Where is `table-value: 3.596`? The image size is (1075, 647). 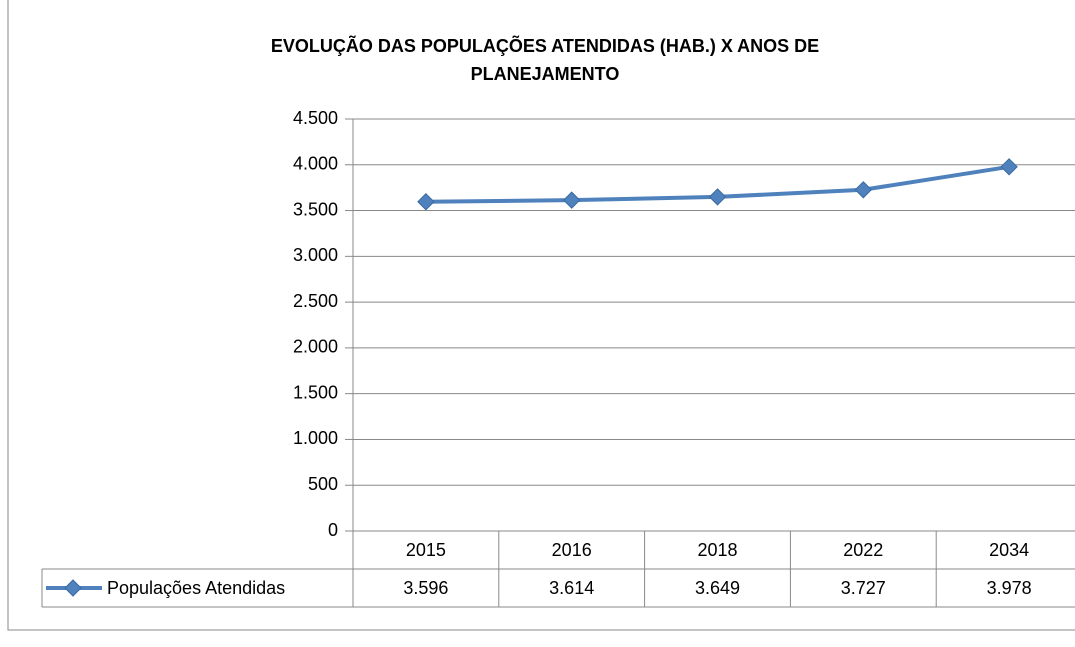
table-value: 3.596 is located at coordinates (425, 588).